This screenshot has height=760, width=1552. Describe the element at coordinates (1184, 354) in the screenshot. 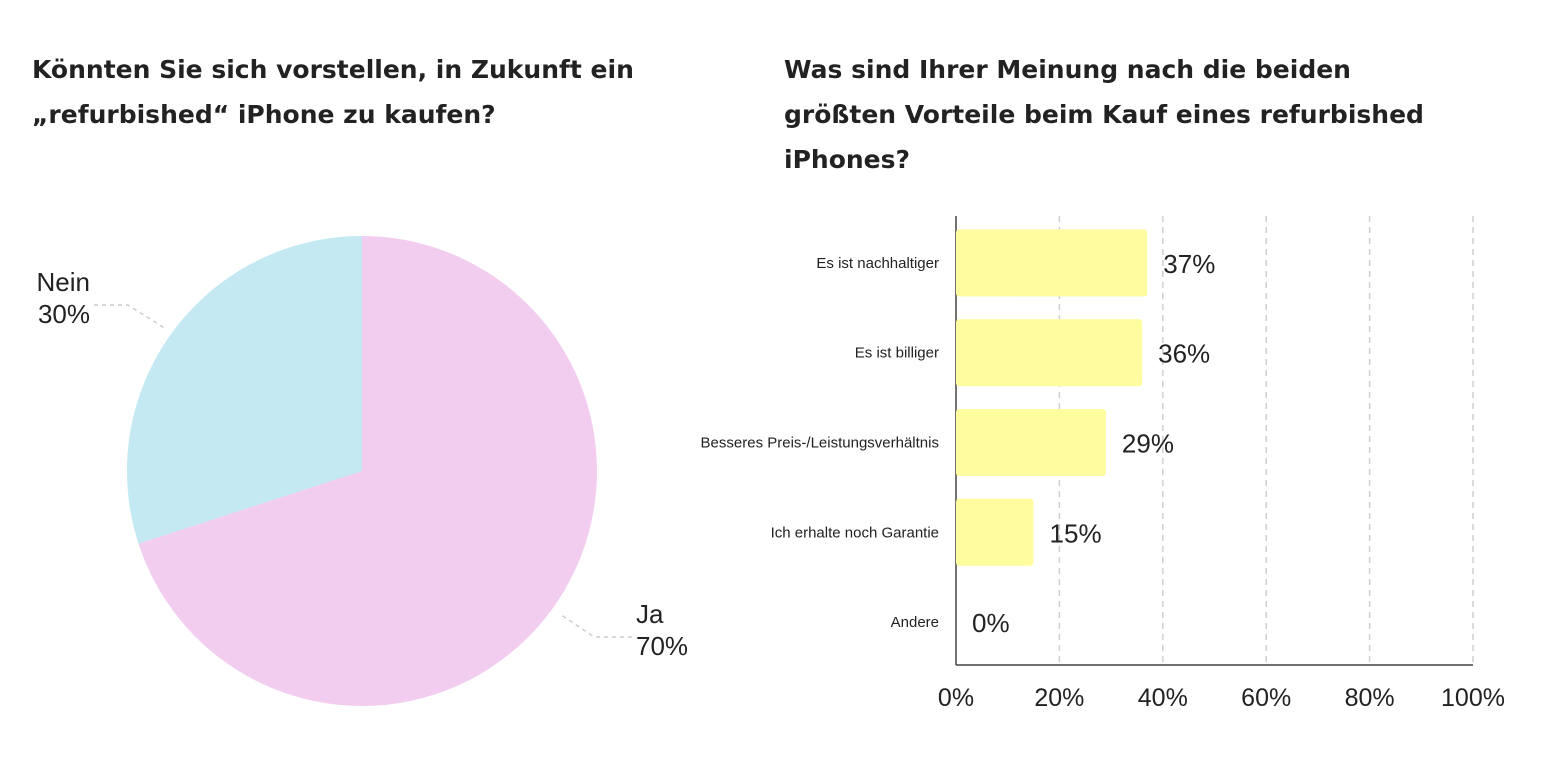

I see `bar-value-label: 36%` at that location.